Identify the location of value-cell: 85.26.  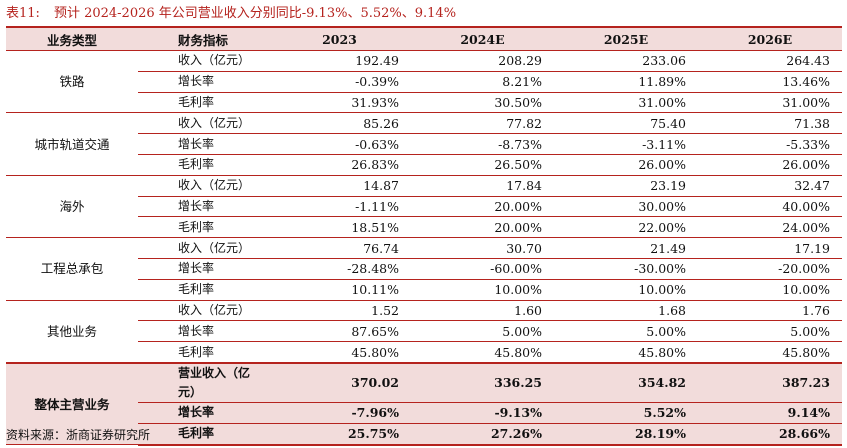
(339, 123).